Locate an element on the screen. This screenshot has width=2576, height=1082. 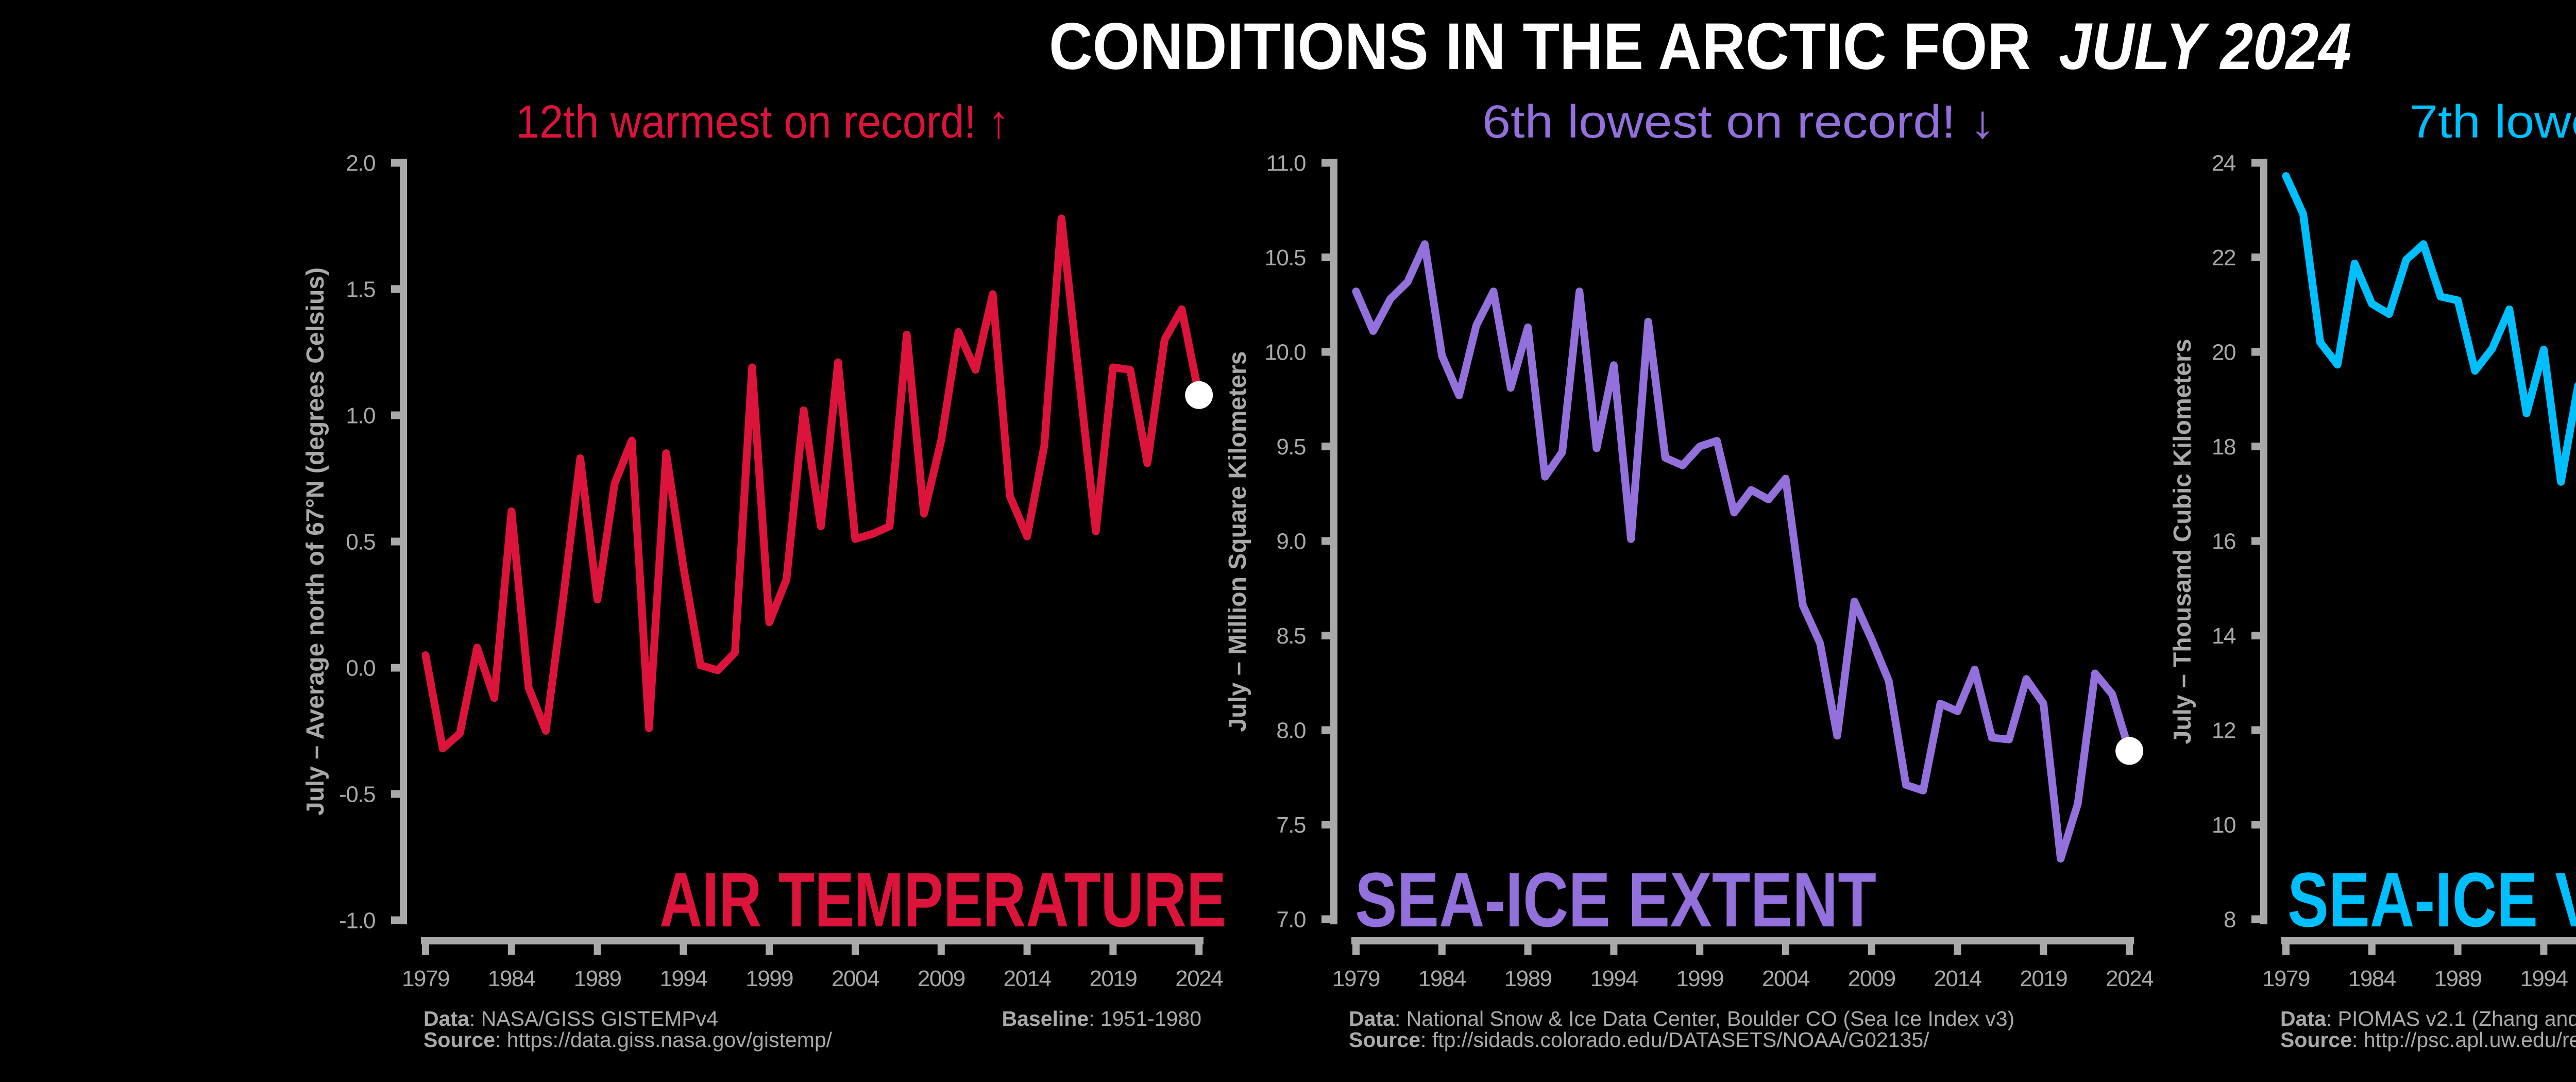
svg-text: 22 is located at coordinates (2223, 257).